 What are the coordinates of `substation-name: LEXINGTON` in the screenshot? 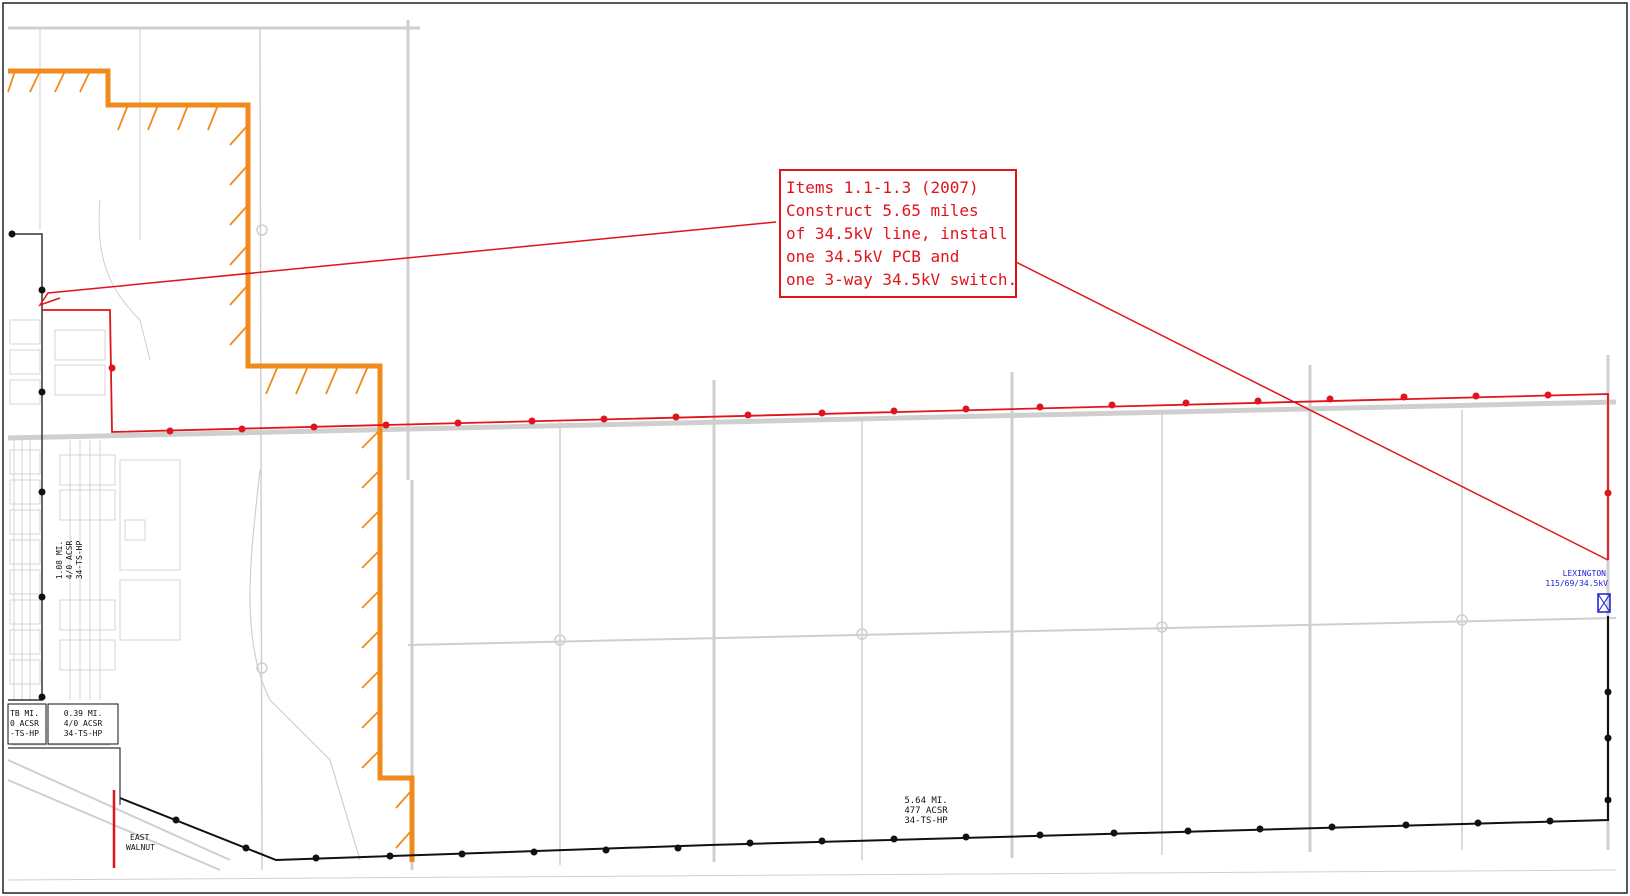 It's located at (1585, 573).